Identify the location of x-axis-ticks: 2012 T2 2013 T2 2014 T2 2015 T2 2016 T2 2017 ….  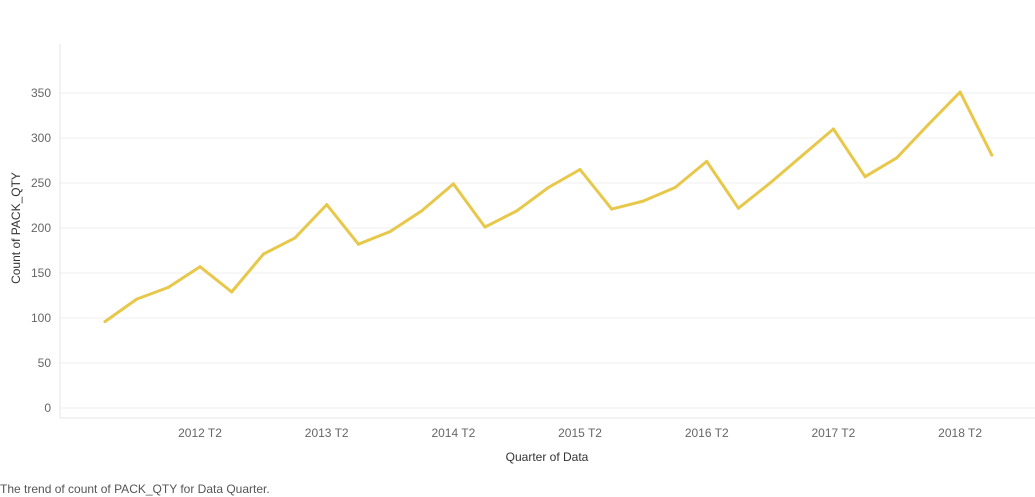
(580, 433).